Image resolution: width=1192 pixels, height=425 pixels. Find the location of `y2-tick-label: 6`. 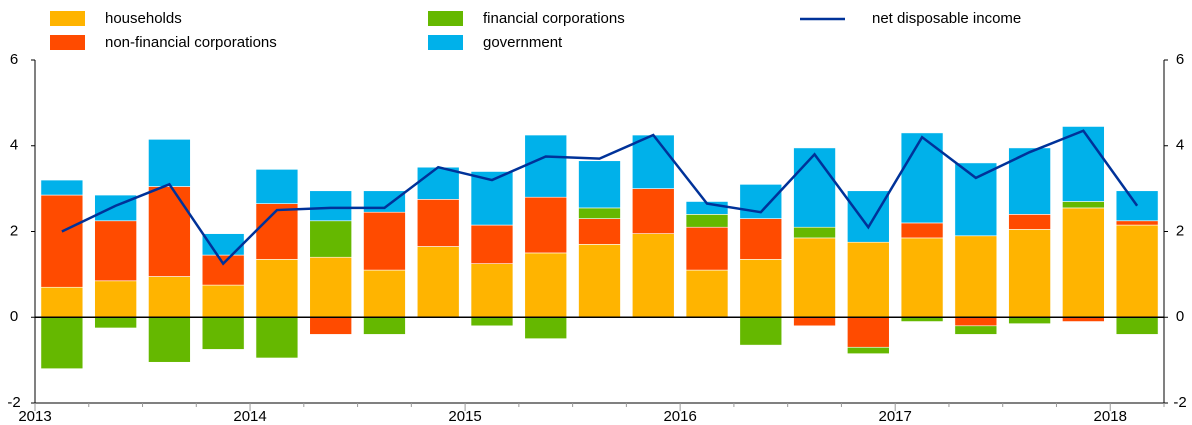

y2-tick-label: 6 is located at coordinates (1180, 59).